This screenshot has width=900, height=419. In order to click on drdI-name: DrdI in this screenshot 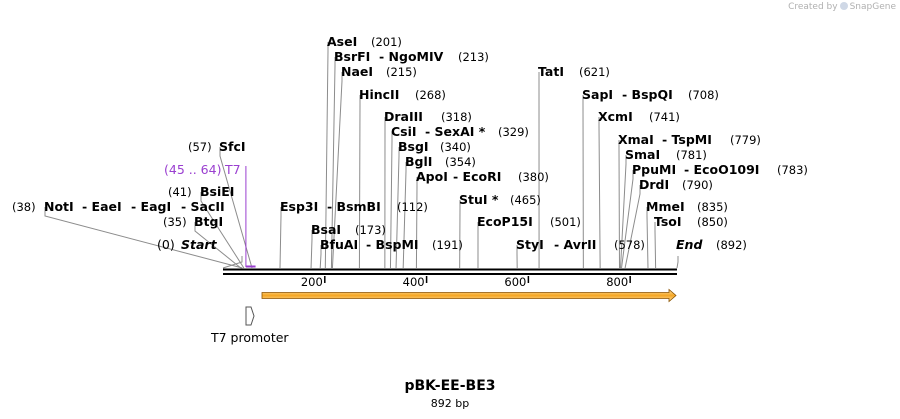, I will do `click(654, 184)`.